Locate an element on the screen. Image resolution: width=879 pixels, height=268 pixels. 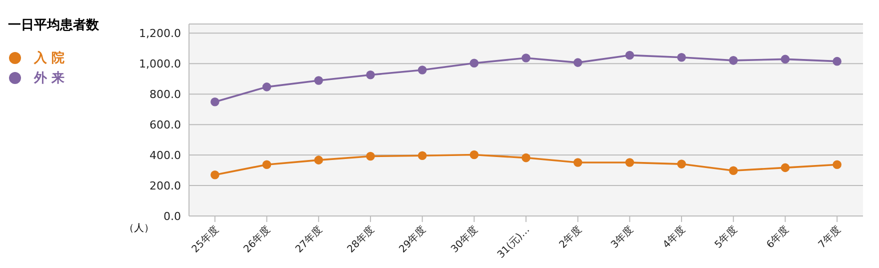
x-tick-label: 28年度 is located at coordinates (360, 240).